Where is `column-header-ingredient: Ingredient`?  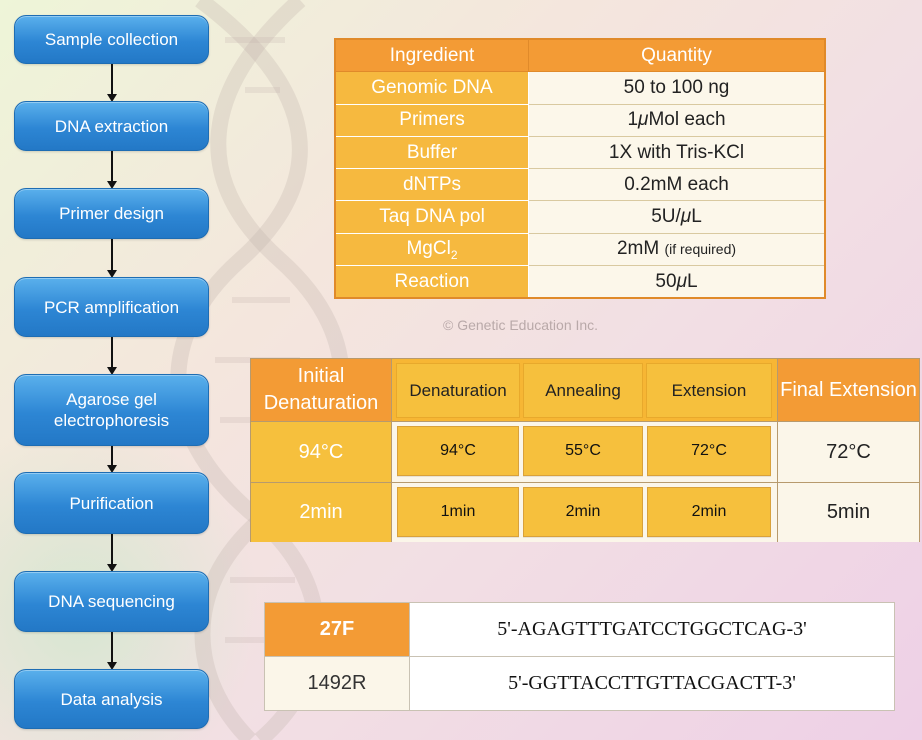
column-header-ingredient: Ingredient is located at coordinates (431, 55).